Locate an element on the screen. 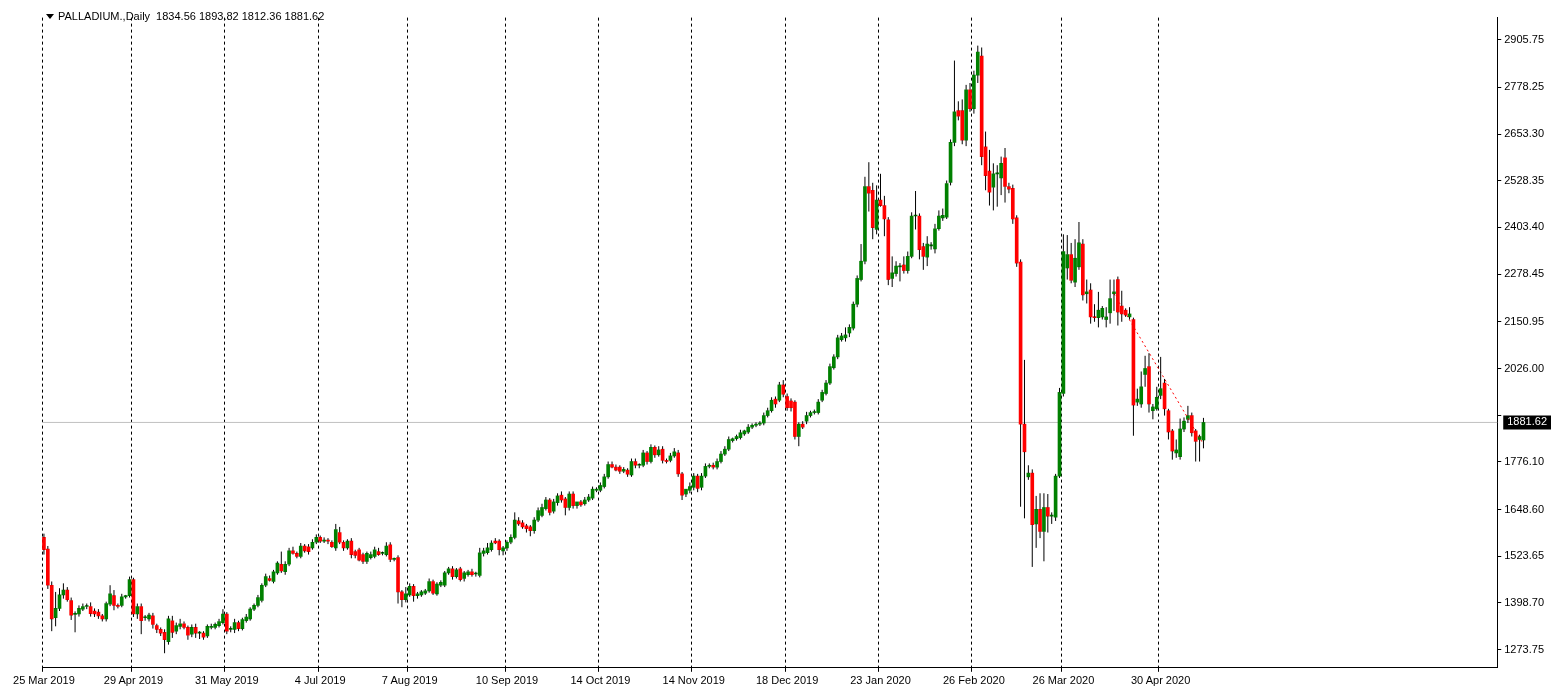 This screenshot has width=1559, height=699. x-tick-label: 10 Sep 2019 is located at coordinates (507, 680).